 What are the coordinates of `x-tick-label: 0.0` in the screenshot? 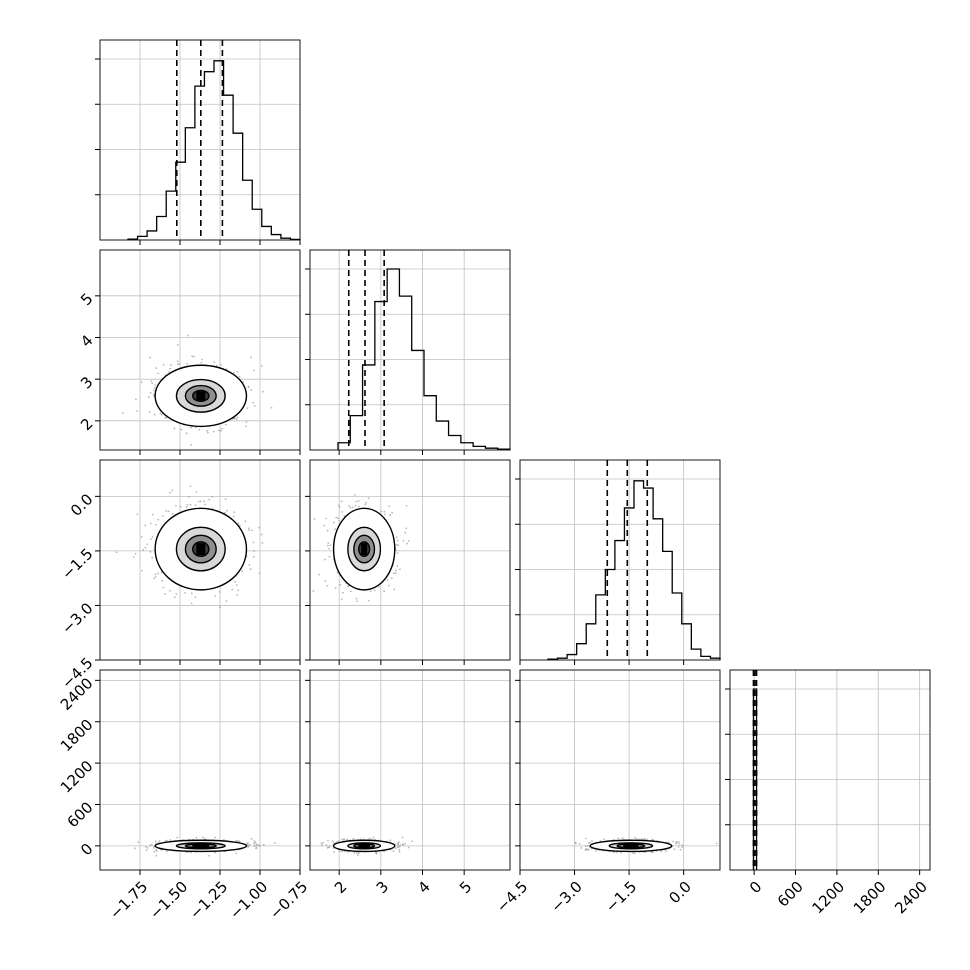 It's located at (680, 893).